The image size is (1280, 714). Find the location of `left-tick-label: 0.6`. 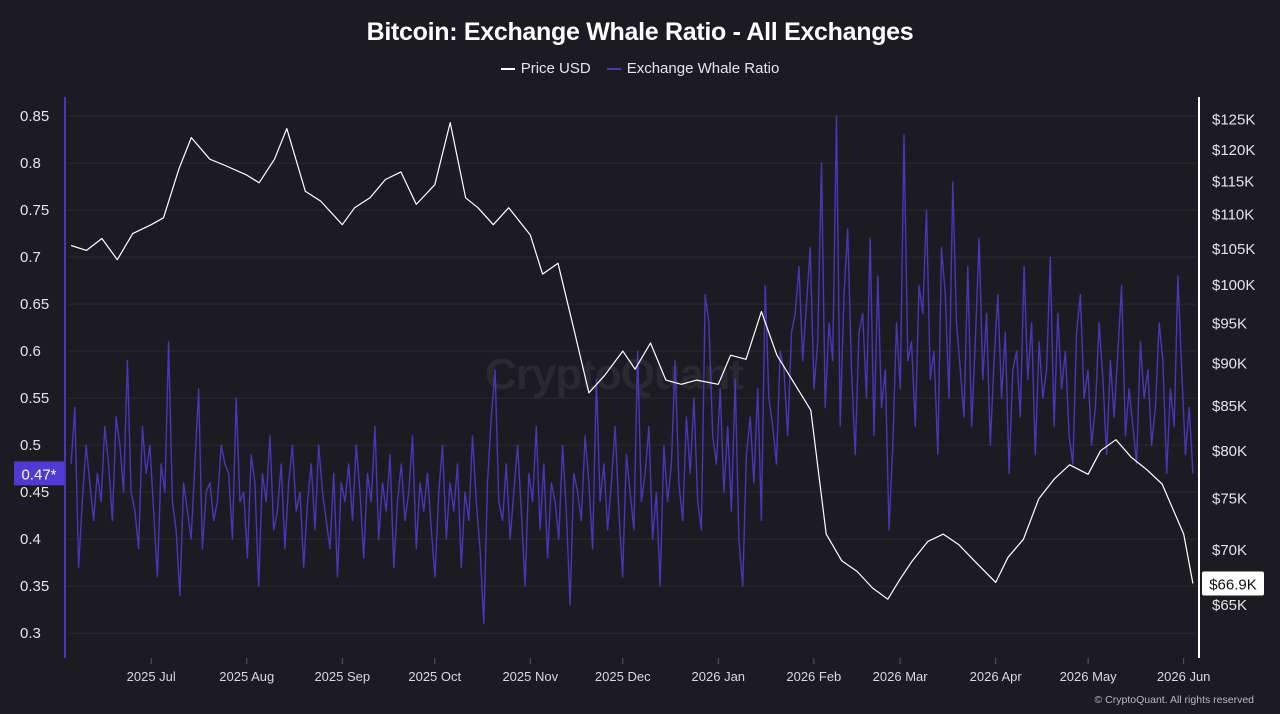

left-tick-label: 0.6 is located at coordinates (30, 351).